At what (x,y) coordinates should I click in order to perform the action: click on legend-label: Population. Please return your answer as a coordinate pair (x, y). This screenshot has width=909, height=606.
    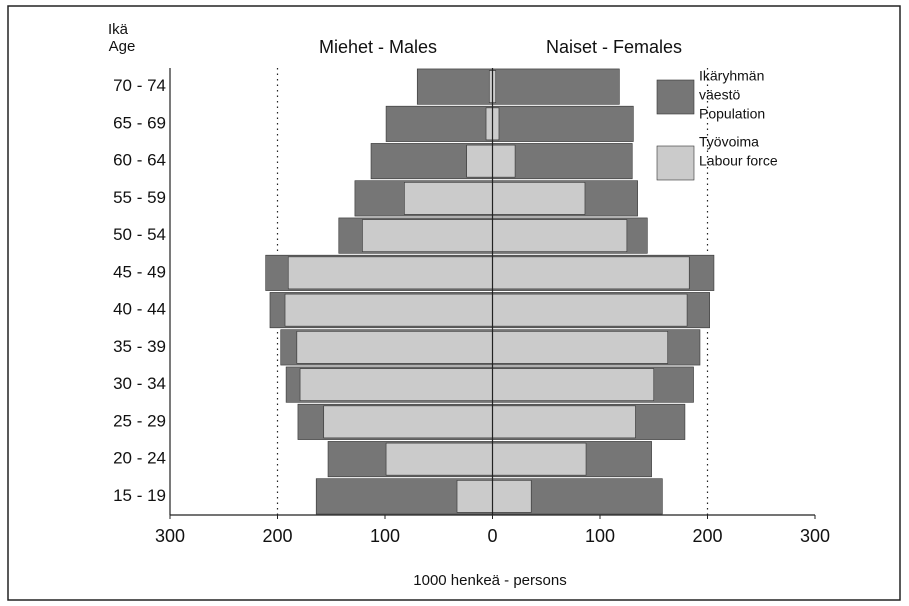
    Looking at the image, I should click on (732, 114).